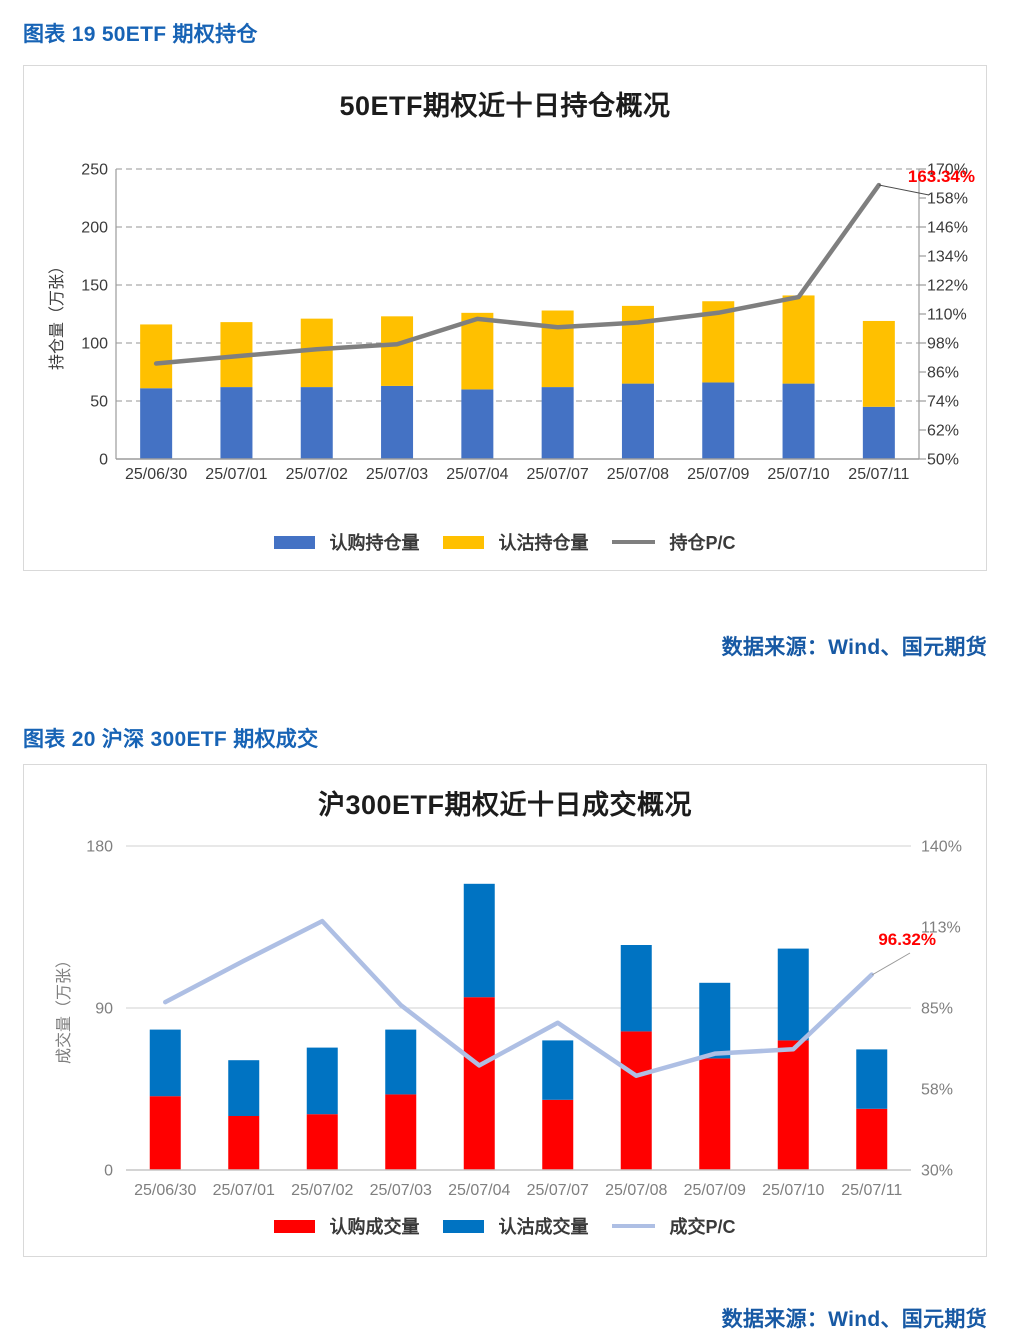  I want to click on svg-text: 146%, so click(947, 228).